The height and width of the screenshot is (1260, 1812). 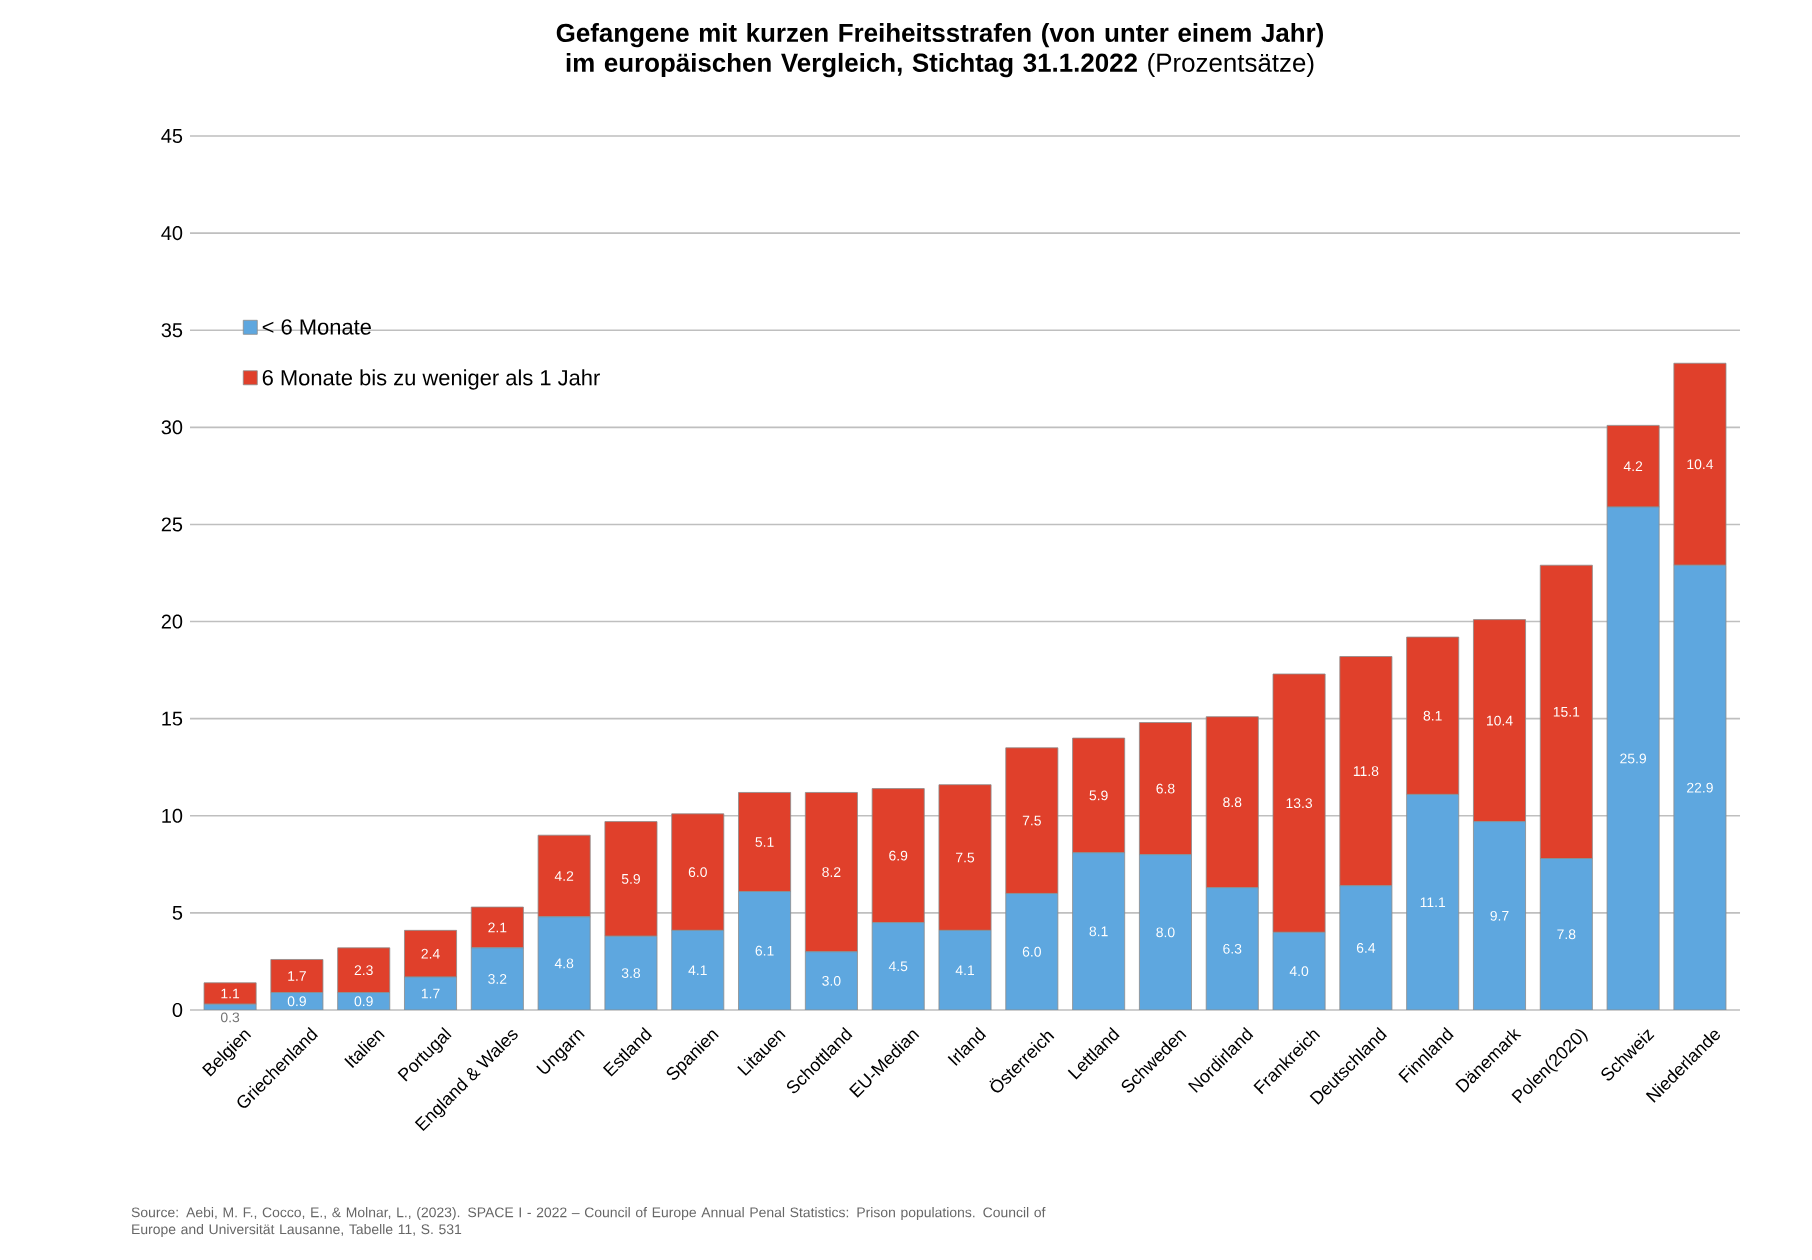 What do you see at coordinates (172, 621) in the screenshot?
I see `y-tick-label: 20` at bounding box center [172, 621].